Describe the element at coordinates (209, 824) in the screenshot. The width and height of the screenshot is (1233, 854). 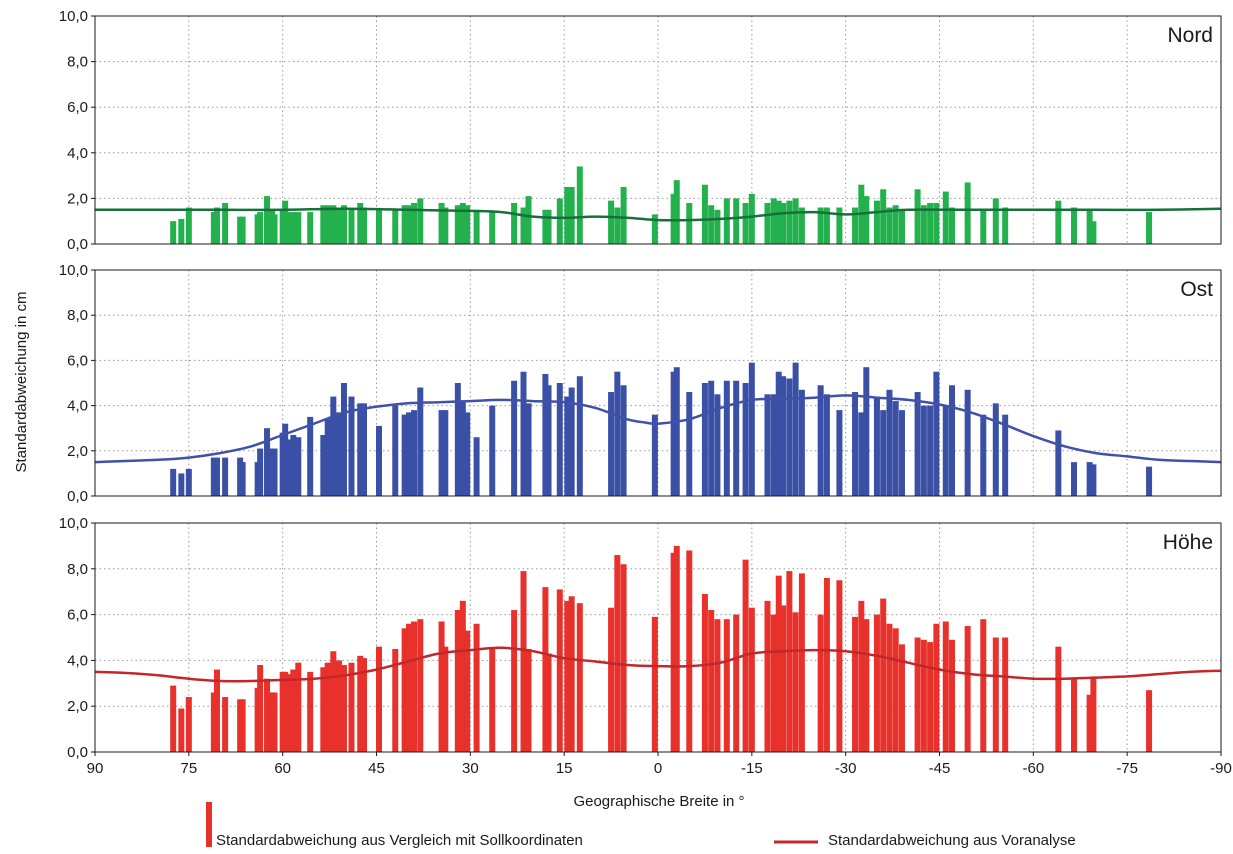
I see `legend-bar-swatch` at that location.